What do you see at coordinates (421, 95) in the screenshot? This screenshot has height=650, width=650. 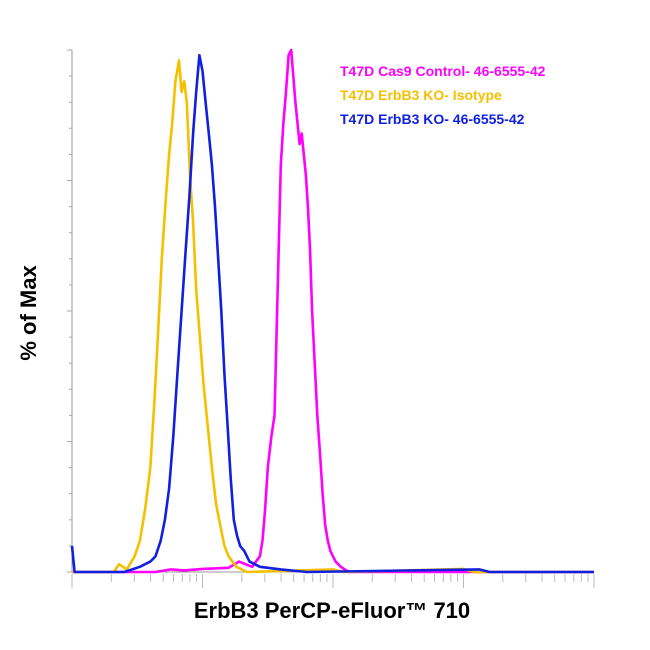 I see `legend-entry: T47D ErbB3 KO- Isotype` at bounding box center [421, 95].